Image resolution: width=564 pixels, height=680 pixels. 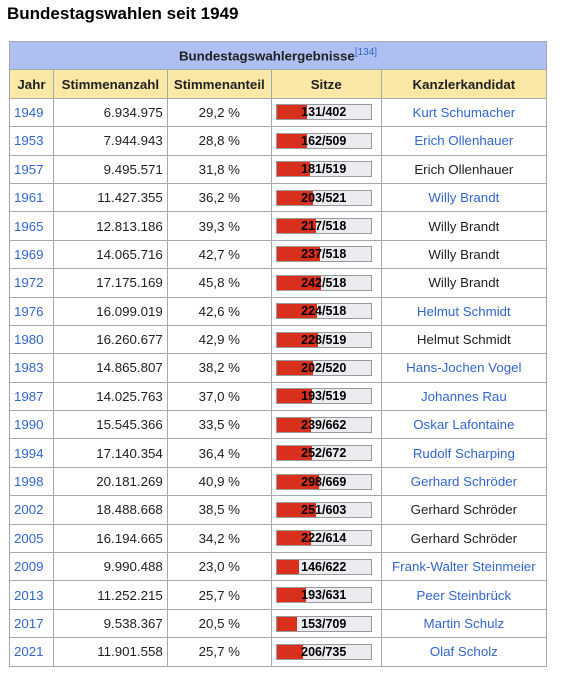 I want to click on seats-bar: 131/402, so click(x=323, y=112).